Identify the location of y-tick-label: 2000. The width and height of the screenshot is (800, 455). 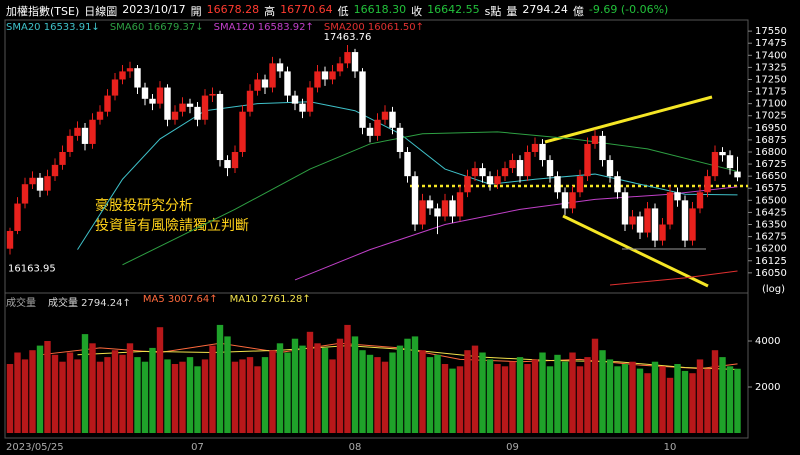
(767, 387).